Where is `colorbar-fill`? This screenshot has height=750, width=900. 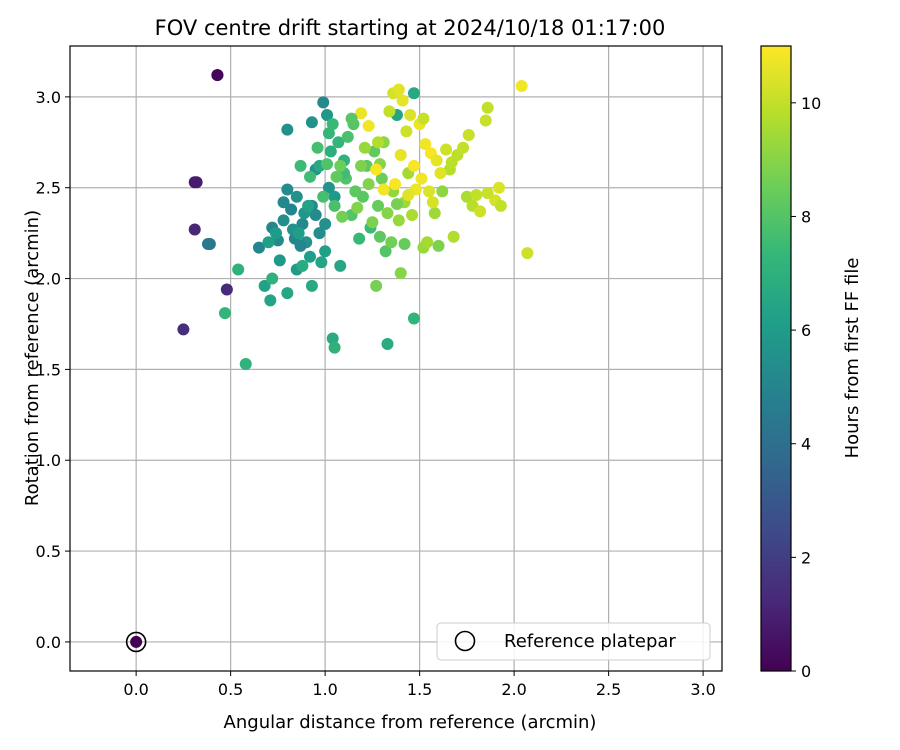 colorbar-fill is located at coordinates (776, 358).